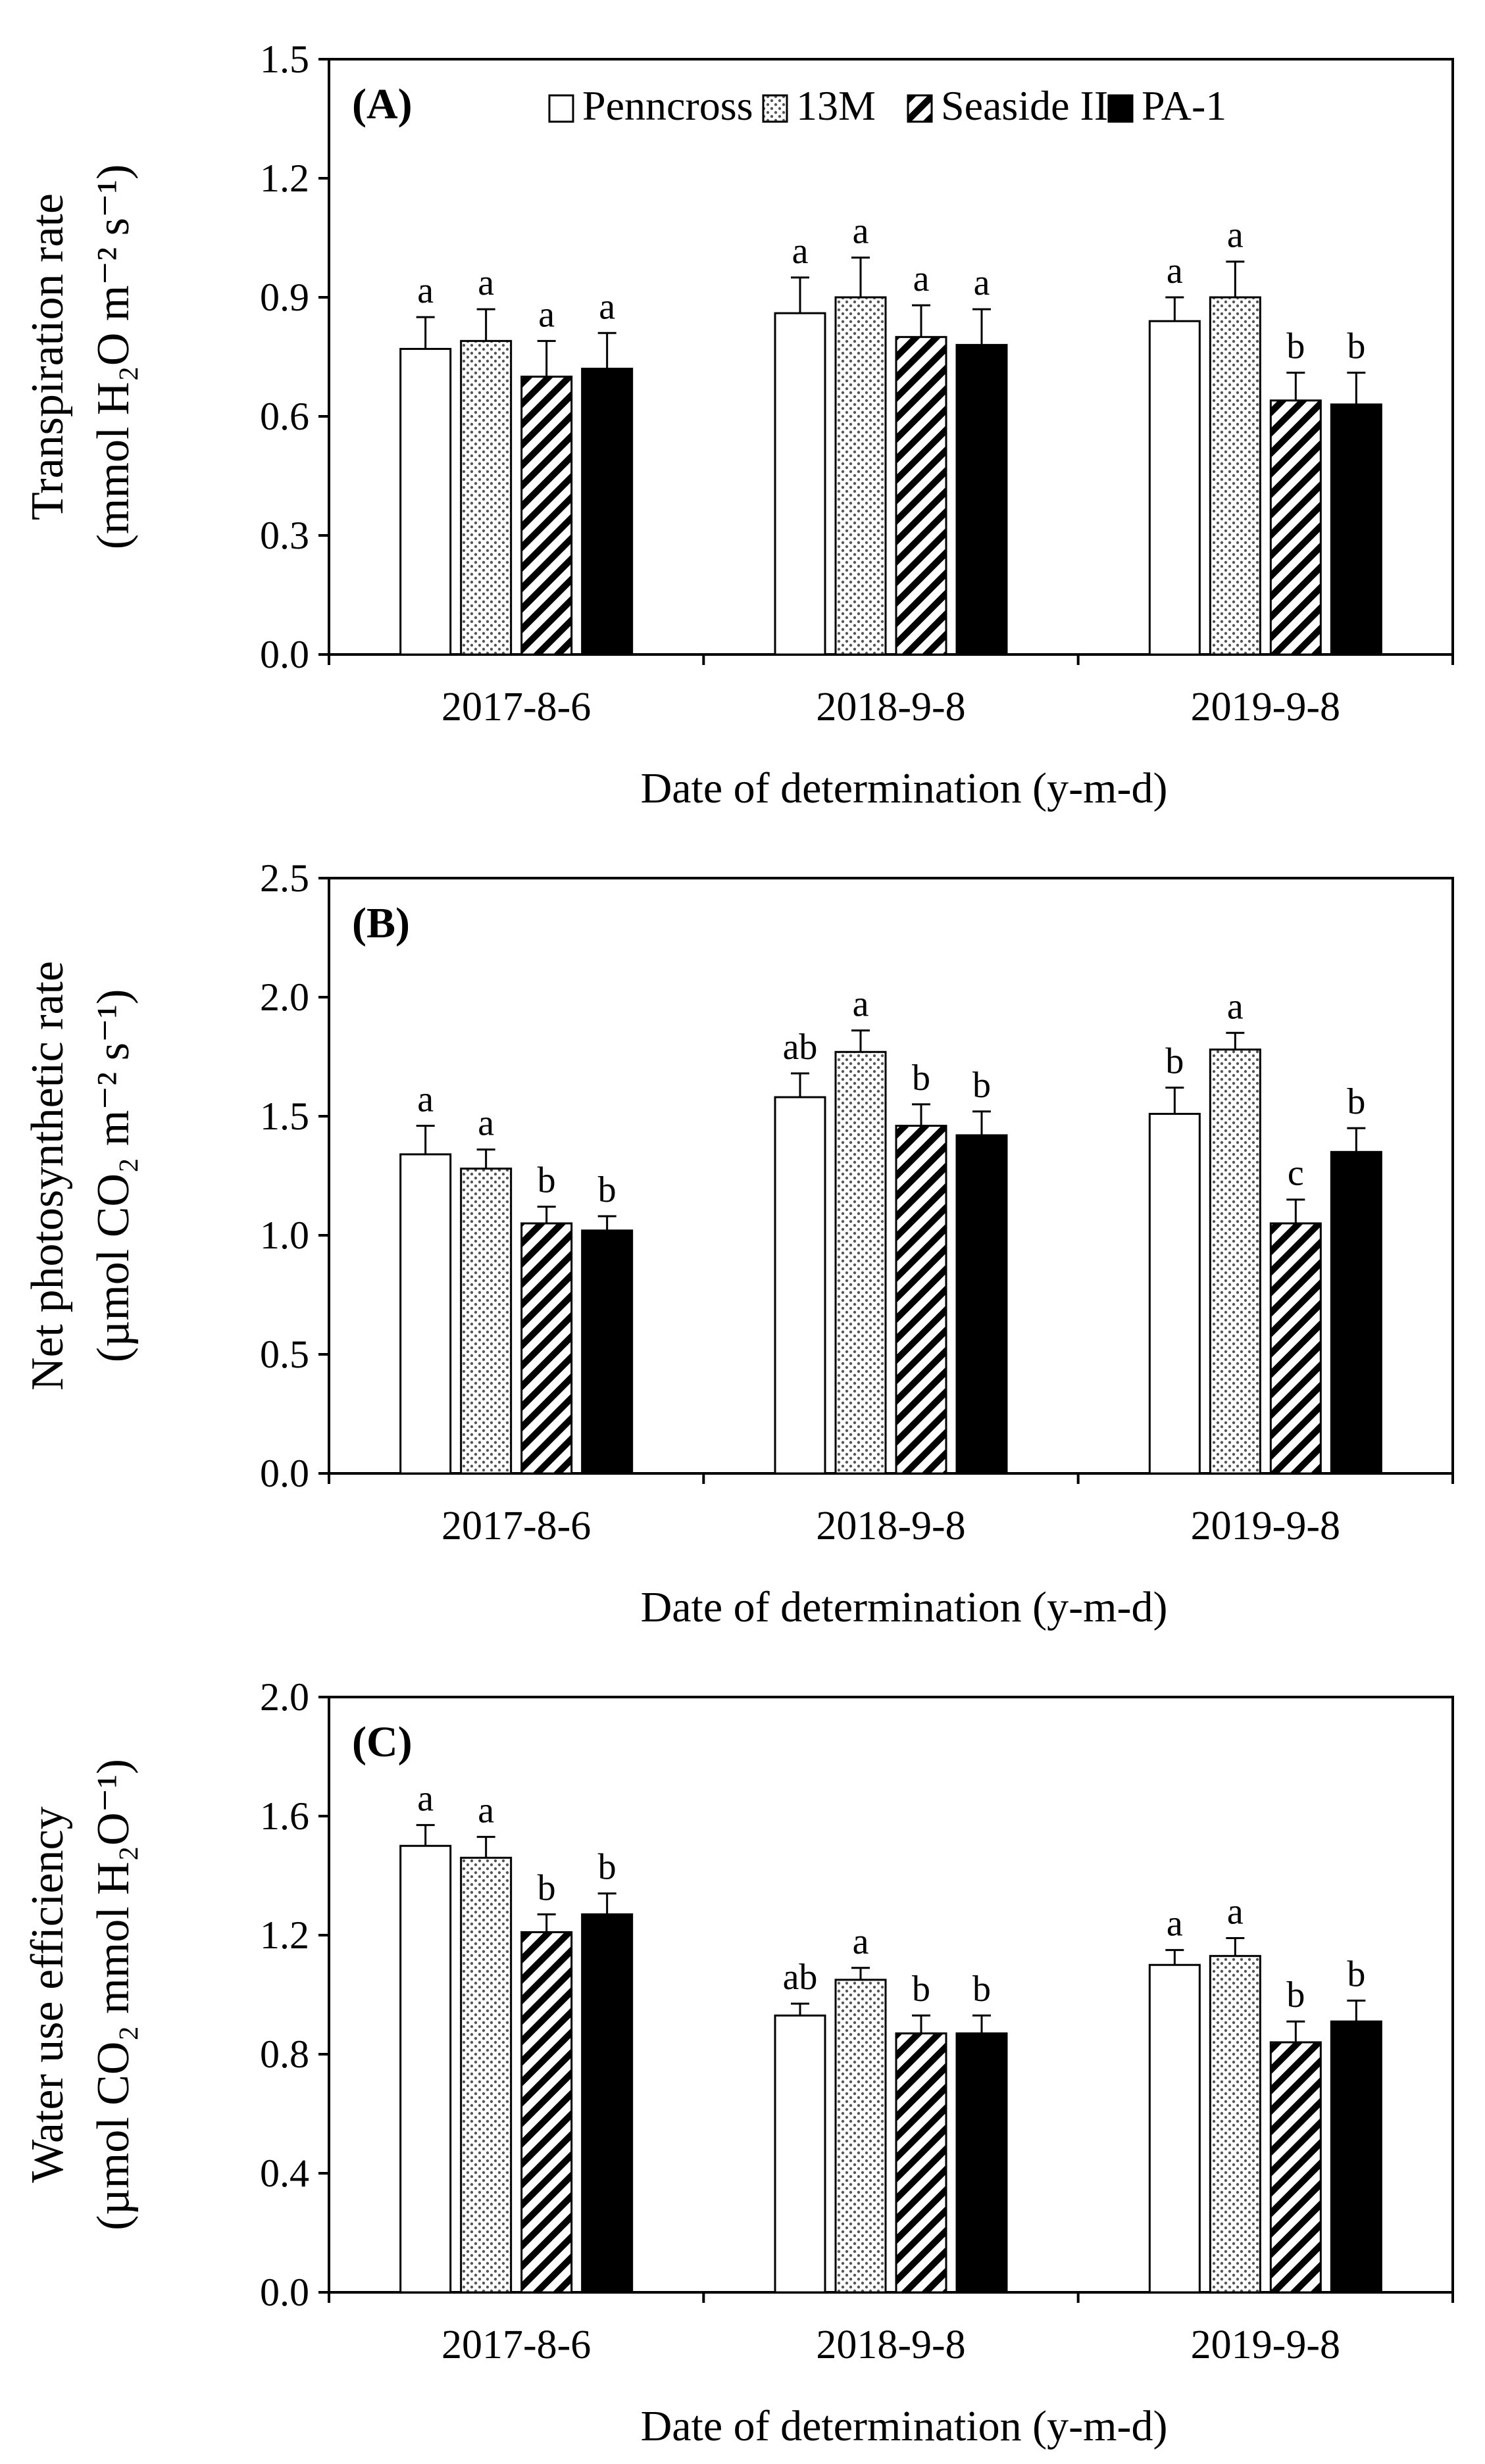 The width and height of the screenshot is (1485, 2464). I want to click on y-tick-label: 0.4, so click(284, 2174).